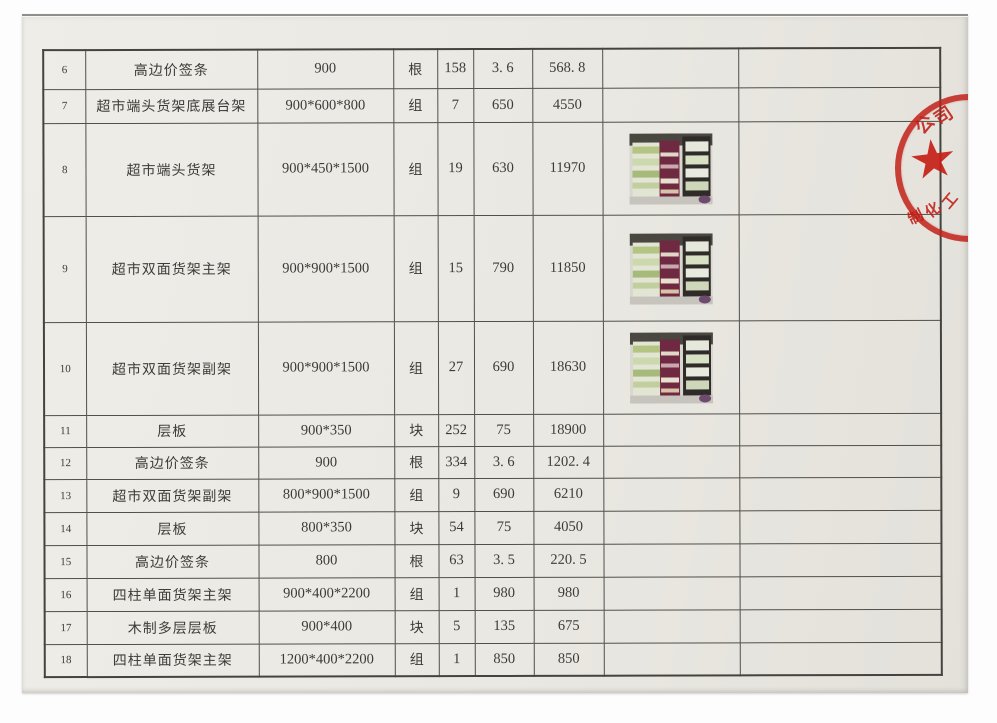 The image size is (997, 723). I want to click on item-qty: 1, so click(456, 594).